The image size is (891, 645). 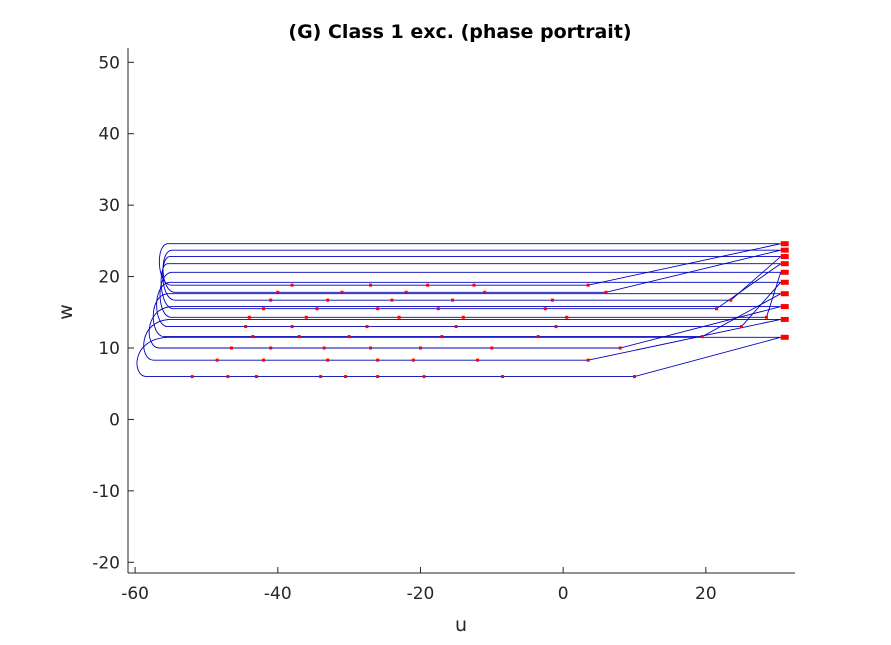 What do you see at coordinates (563, 594) in the screenshot?
I see `x-tick-label: 0` at bounding box center [563, 594].